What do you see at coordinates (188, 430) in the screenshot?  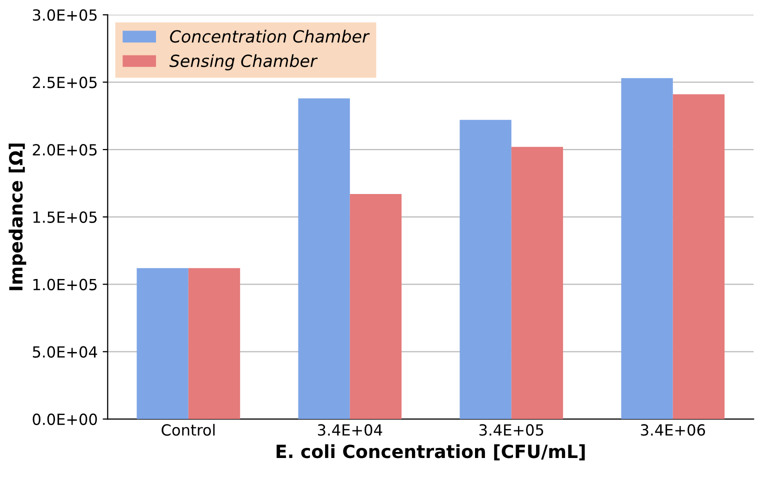 I see `x-tick-label: Control` at bounding box center [188, 430].